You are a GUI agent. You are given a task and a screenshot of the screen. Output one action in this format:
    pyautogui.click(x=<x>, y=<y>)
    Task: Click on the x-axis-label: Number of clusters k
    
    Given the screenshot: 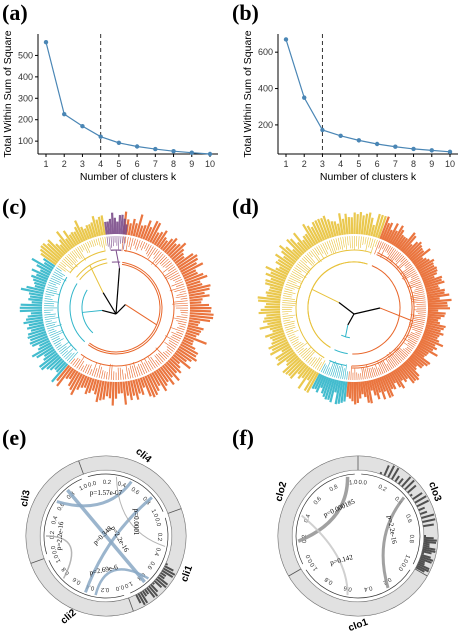 What is the action you would take?
    pyautogui.click(x=128, y=177)
    